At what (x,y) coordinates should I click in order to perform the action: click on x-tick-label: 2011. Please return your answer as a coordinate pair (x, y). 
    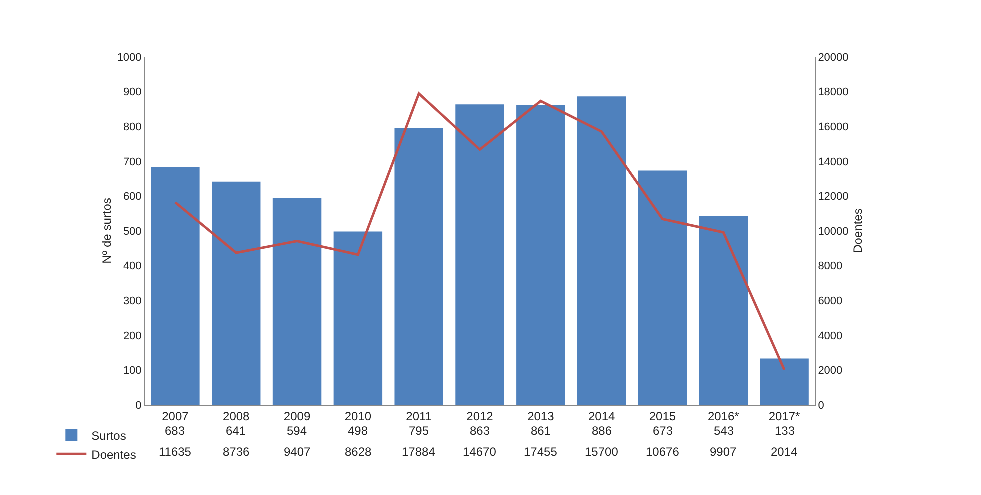
    Looking at the image, I should click on (419, 416).